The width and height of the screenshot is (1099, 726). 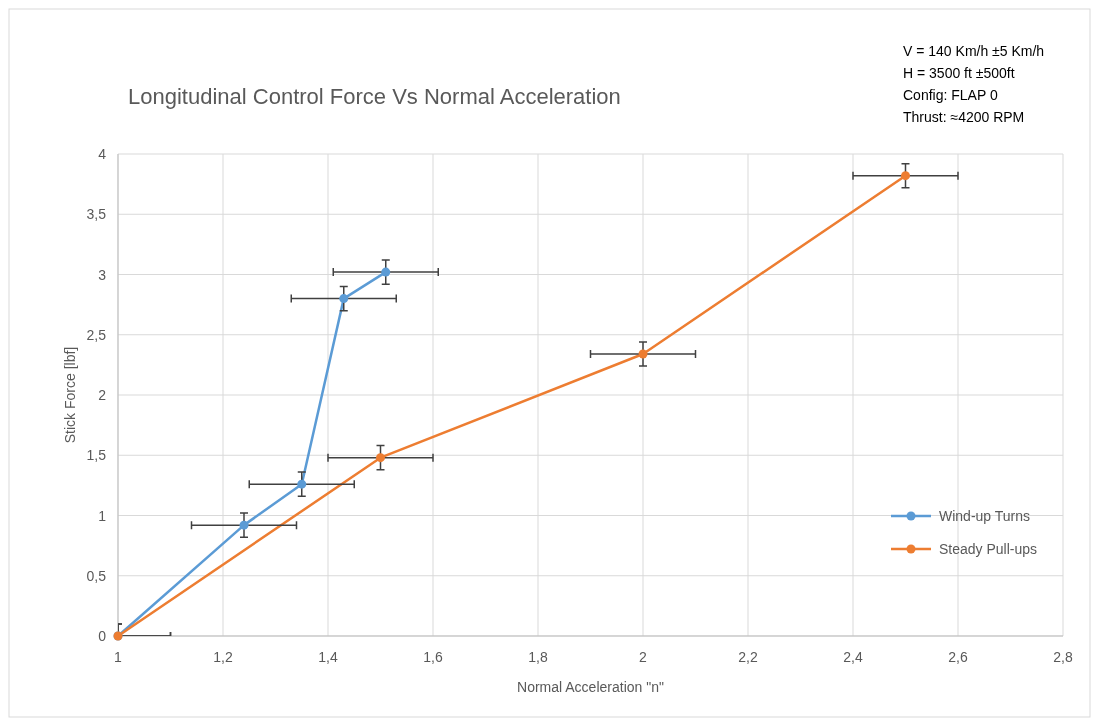 What do you see at coordinates (964, 117) in the screenshot?
I see `text: Thrust: ≈4200 RPM` at bounding box center [964, 117].